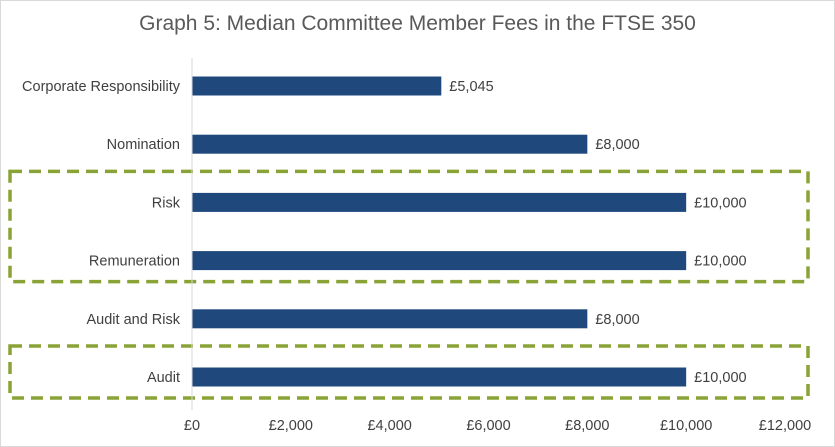 The height and width of the screenshot is (447, 835). I want to click on x-tick-label: £10,000, so click(686, 426).